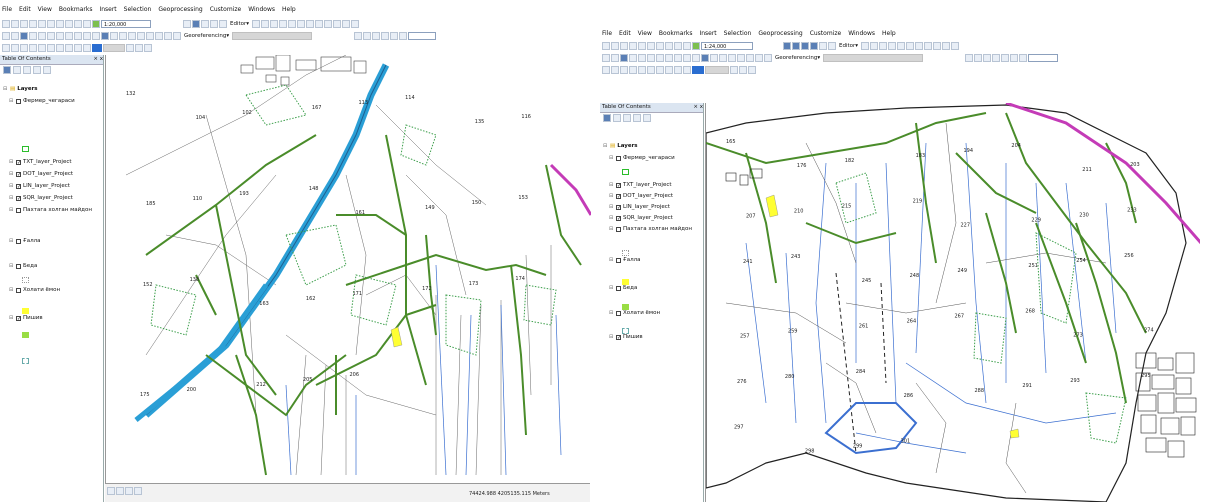 The image size is (1208, 502). I want to click on time-slider-icon, so click(168, 35).